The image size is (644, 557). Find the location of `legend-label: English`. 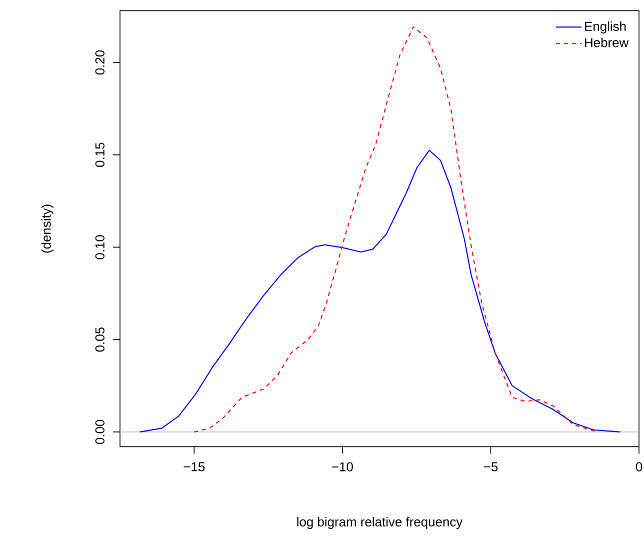

legend-label: English is located at coordinates (605, 27).